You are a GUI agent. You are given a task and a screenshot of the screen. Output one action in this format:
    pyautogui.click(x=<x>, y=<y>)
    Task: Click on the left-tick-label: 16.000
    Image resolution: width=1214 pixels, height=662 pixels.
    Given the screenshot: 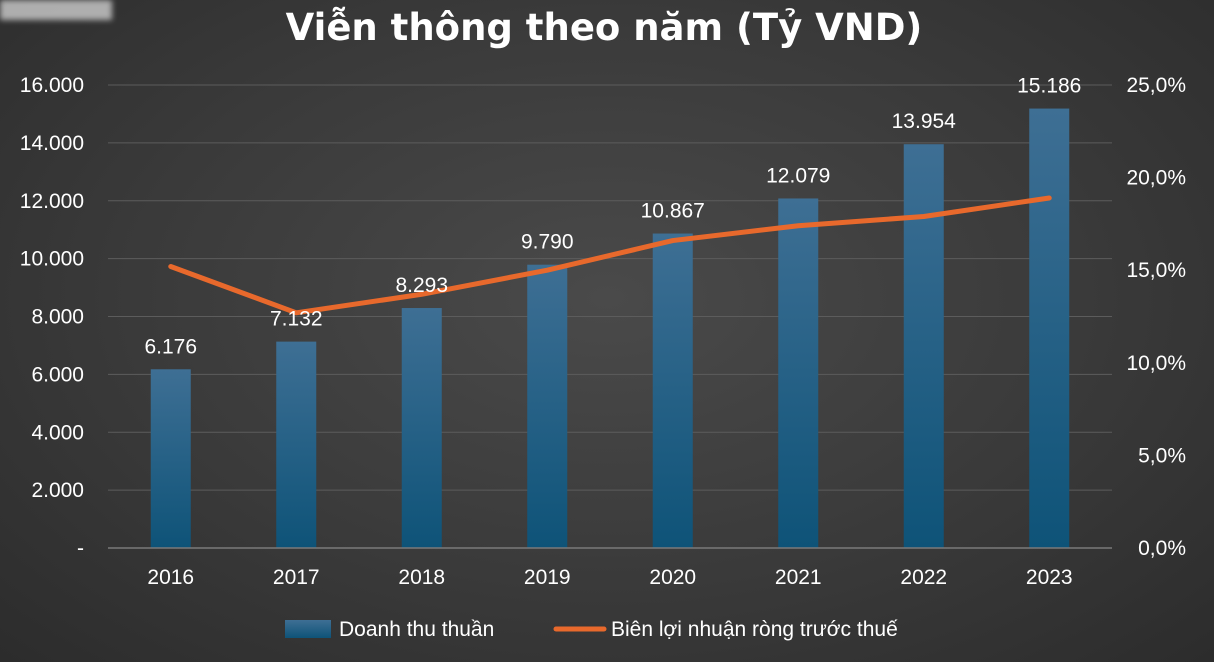 What is the action you would take?
    pyautogui.click(x=52, y=85)
    